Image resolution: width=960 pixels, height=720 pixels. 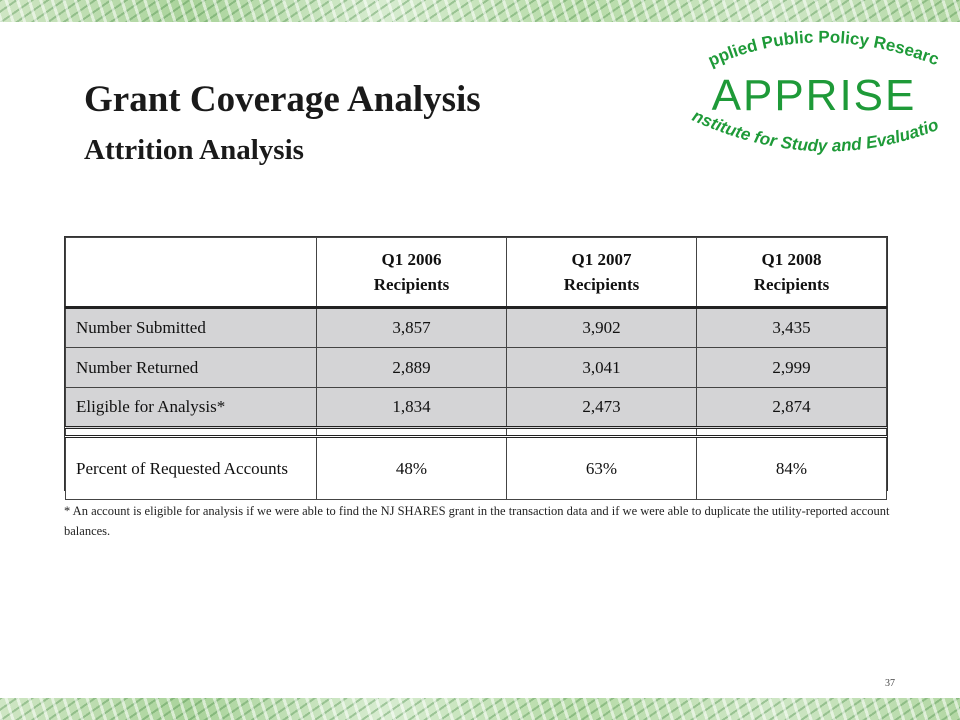 I want to click on cell-value: 2,889, so click(x=411, y=367).